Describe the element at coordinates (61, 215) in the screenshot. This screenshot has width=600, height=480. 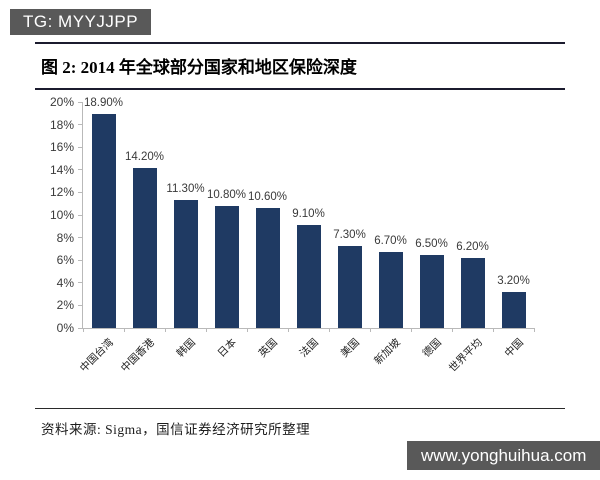
I see `y-axis-tick-label: 10%` at that location.